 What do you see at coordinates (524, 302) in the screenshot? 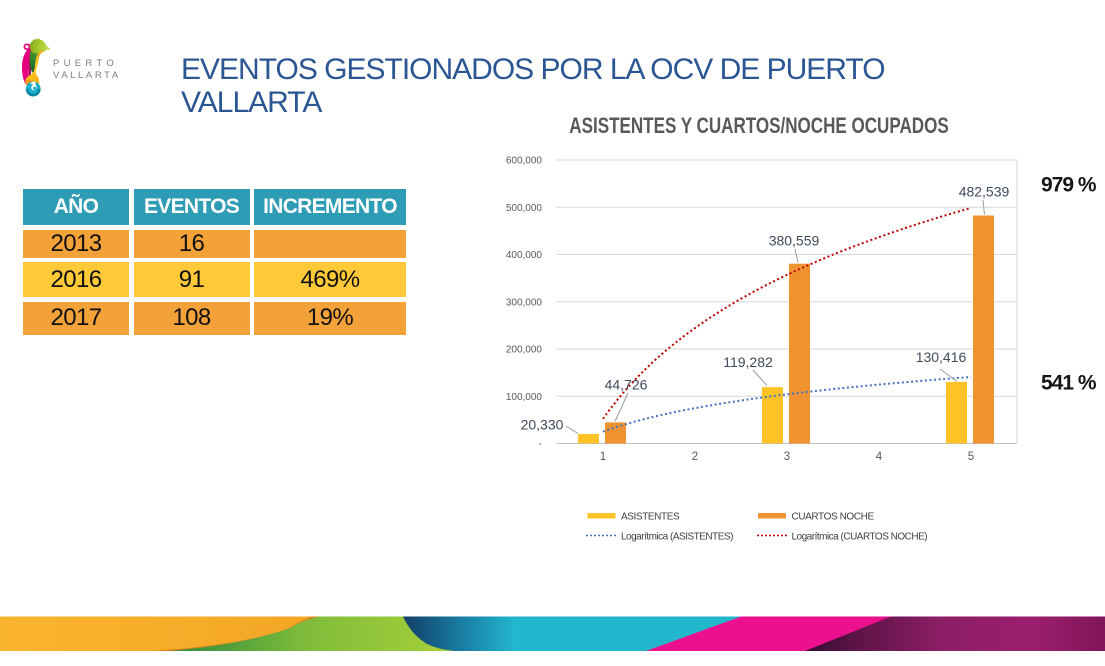
I see `svg-text: 300,000` at bounding box center [524, 302].